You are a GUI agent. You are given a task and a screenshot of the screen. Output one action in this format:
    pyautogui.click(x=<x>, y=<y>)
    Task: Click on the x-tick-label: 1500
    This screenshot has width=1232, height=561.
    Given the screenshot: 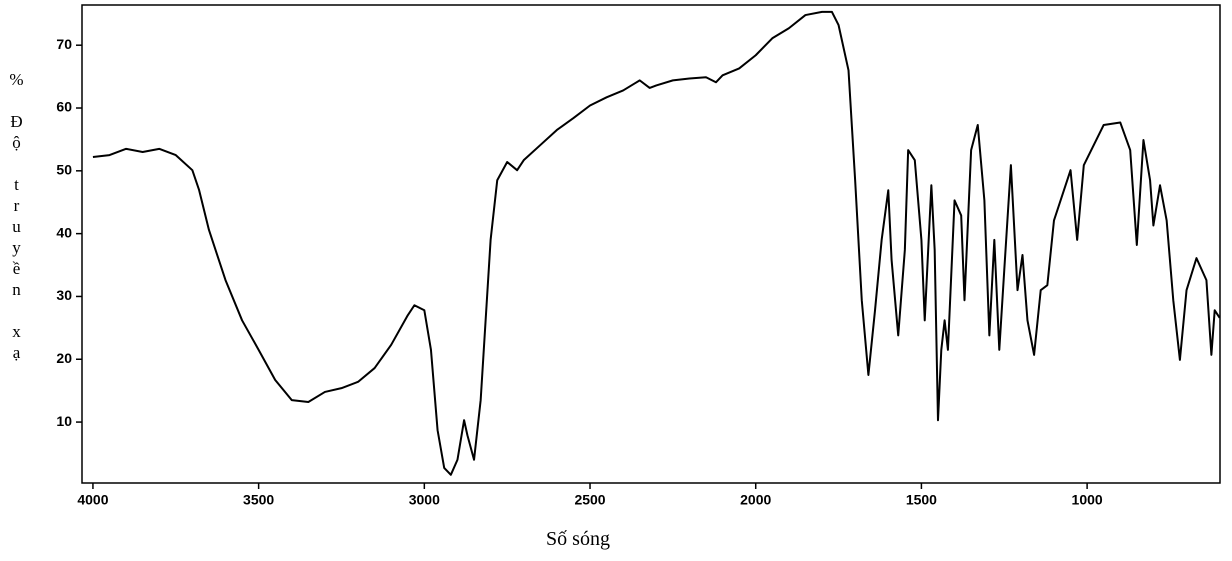 What is the action you would take?
    pyautogui.click(x=921, y=500)
    